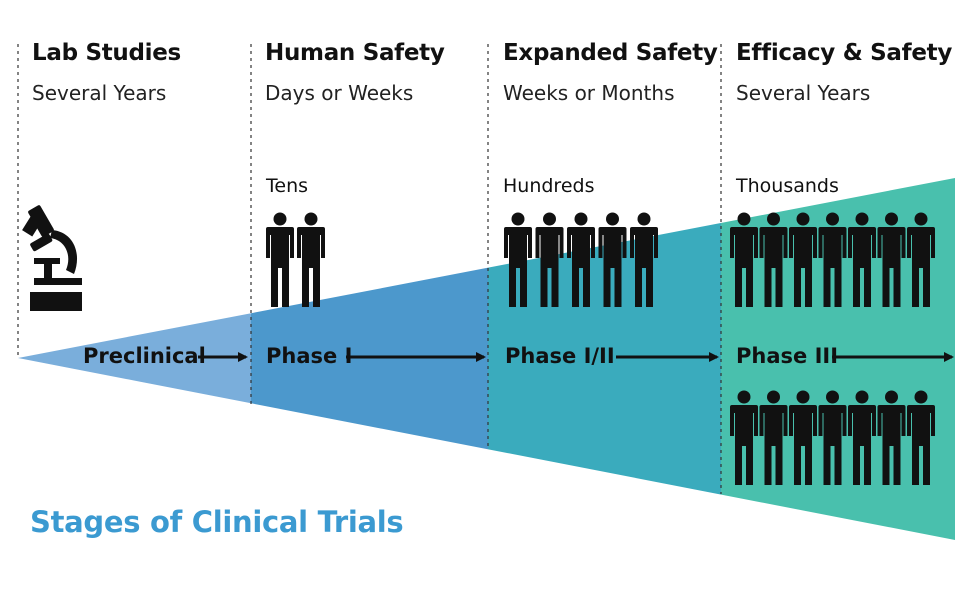 The image size is (972, 589). I want to click on column-human-safety: Human Safety Days or Weeks, so click(375, 72).